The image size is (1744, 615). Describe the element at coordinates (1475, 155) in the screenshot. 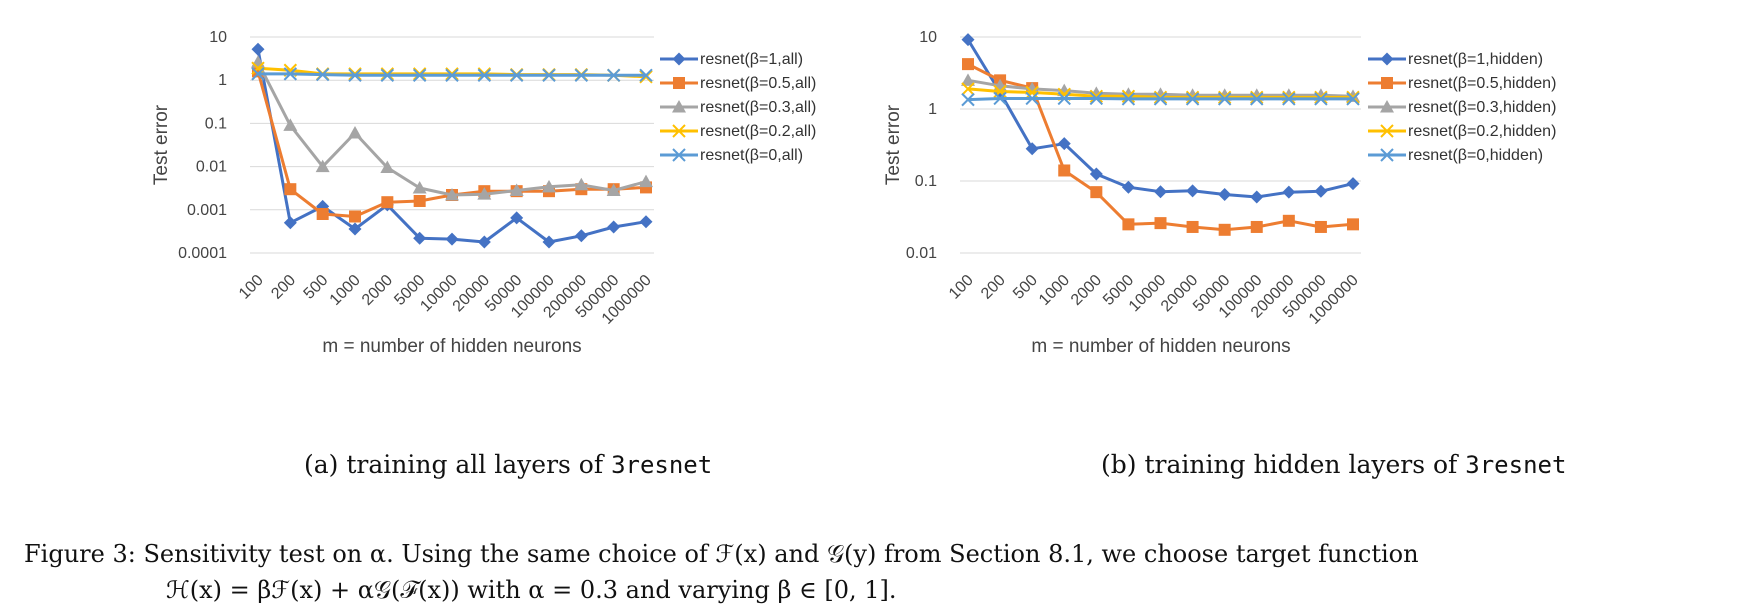

I see `legend-label: resnet(β=0,hidden)` at that location.